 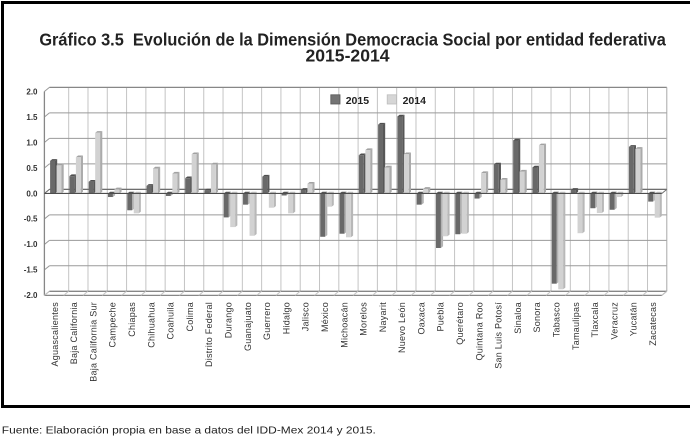 I want to click on svg-text: Baja California Sur, so click(x=93, y=342).